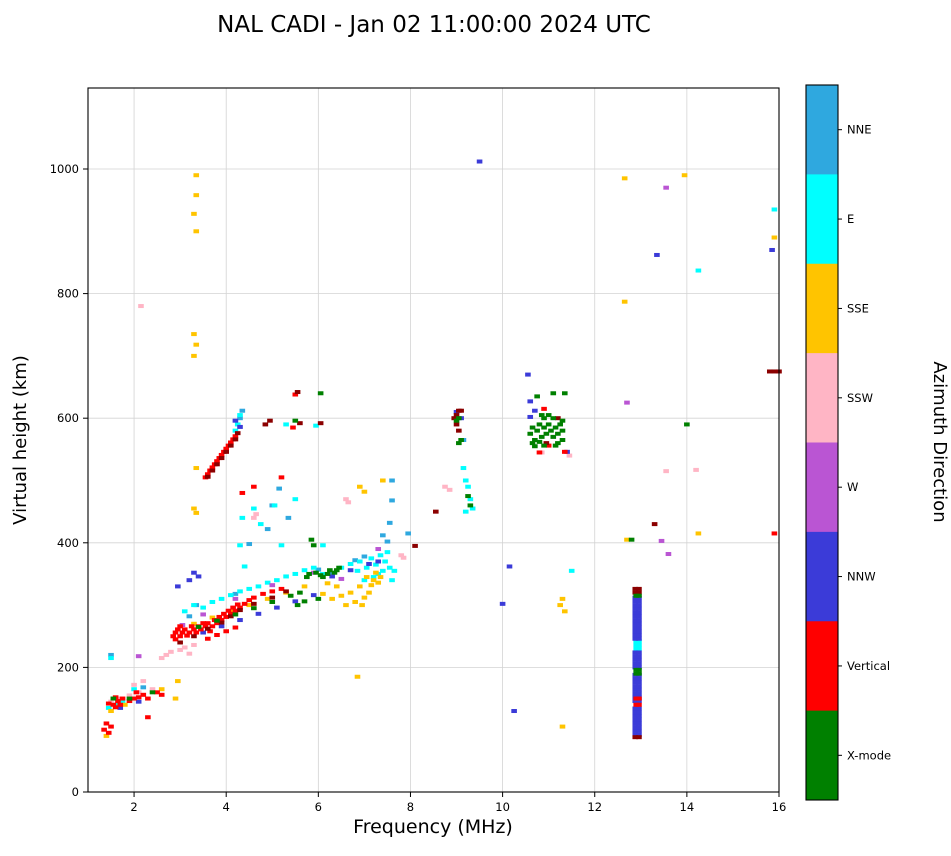 The height and width of the screenshot is (856, 951). What do you see at coordinates (64, 169) in the screenshot?
I see `y-tick-label: 1000` at bounding box center [64, 169].